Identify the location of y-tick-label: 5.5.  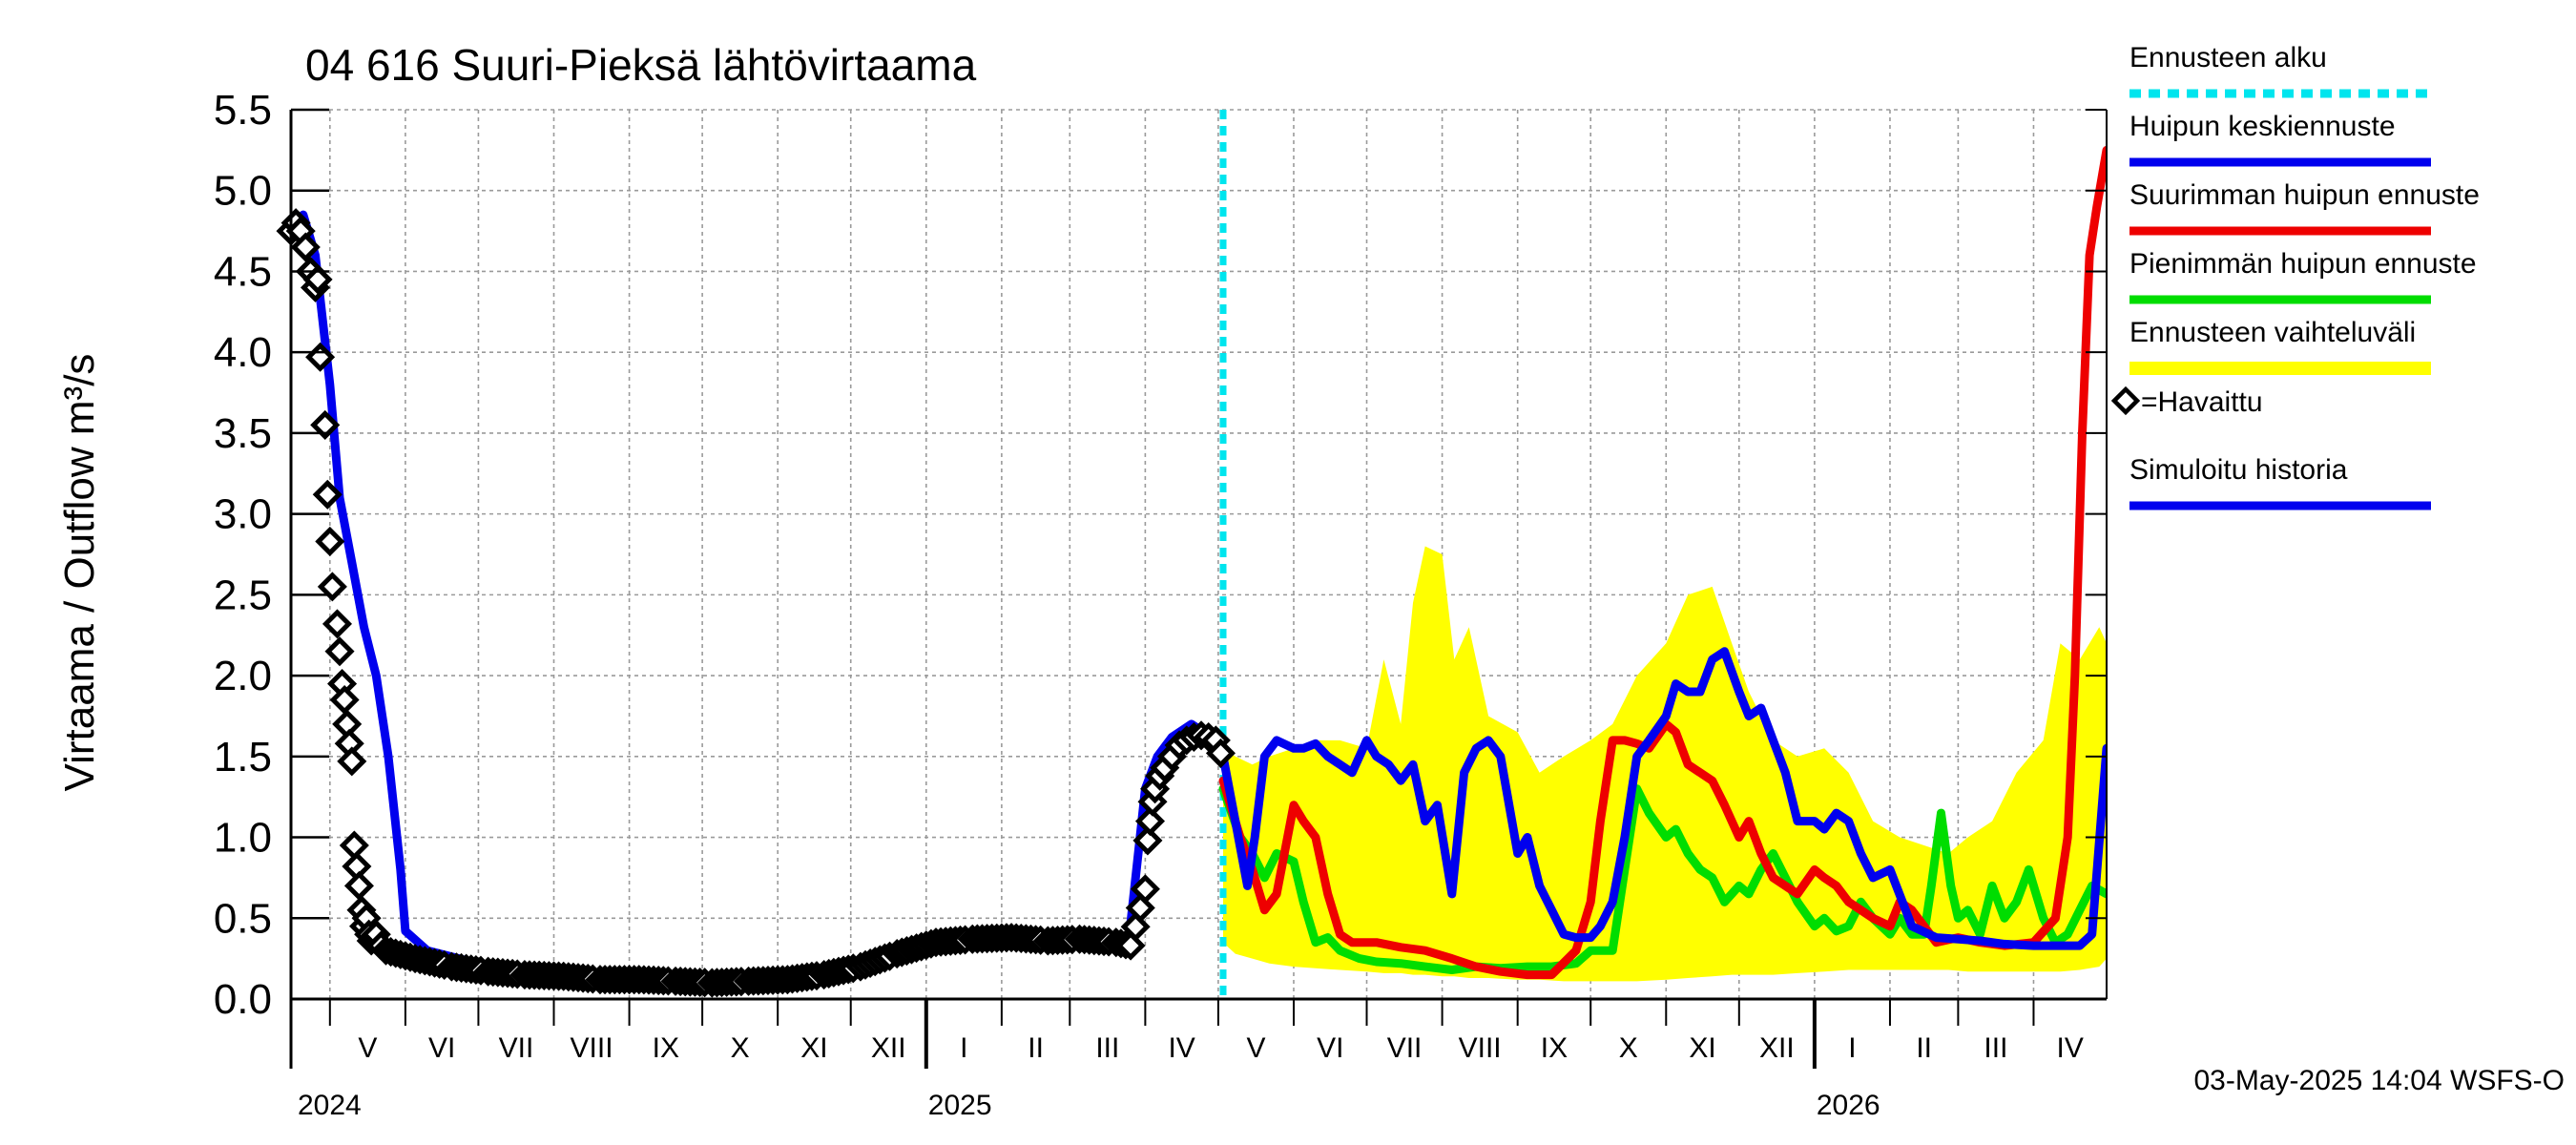
(243, 110).